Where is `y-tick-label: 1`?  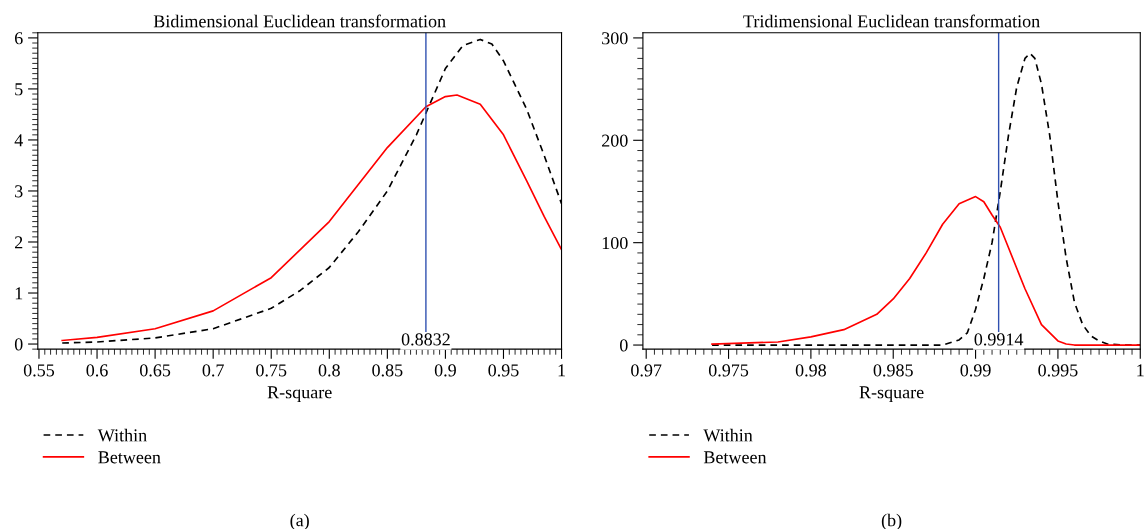
y-tick-label: 1 is located at coordinates (19, 293).